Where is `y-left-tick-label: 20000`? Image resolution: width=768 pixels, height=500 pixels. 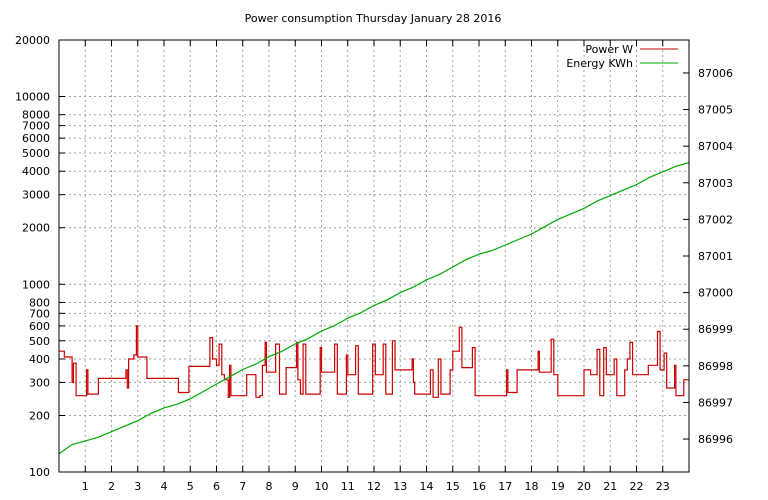 y-left-tick-label: 20000 is located at coordinates (32, 40).